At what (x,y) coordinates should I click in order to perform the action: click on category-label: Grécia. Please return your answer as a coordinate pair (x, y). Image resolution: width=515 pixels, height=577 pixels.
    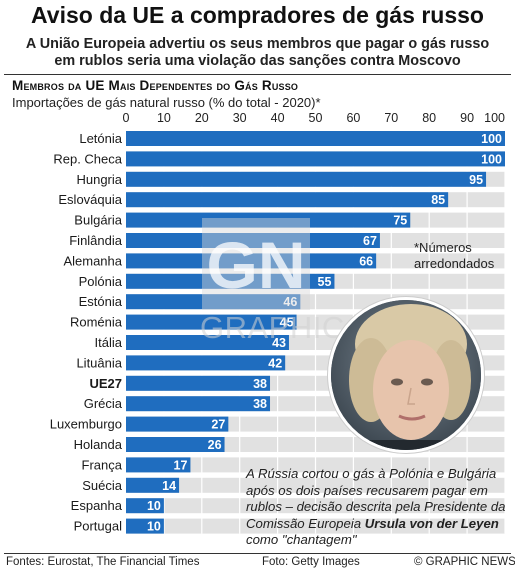
    Looking at the image, I should click on (103, 403).